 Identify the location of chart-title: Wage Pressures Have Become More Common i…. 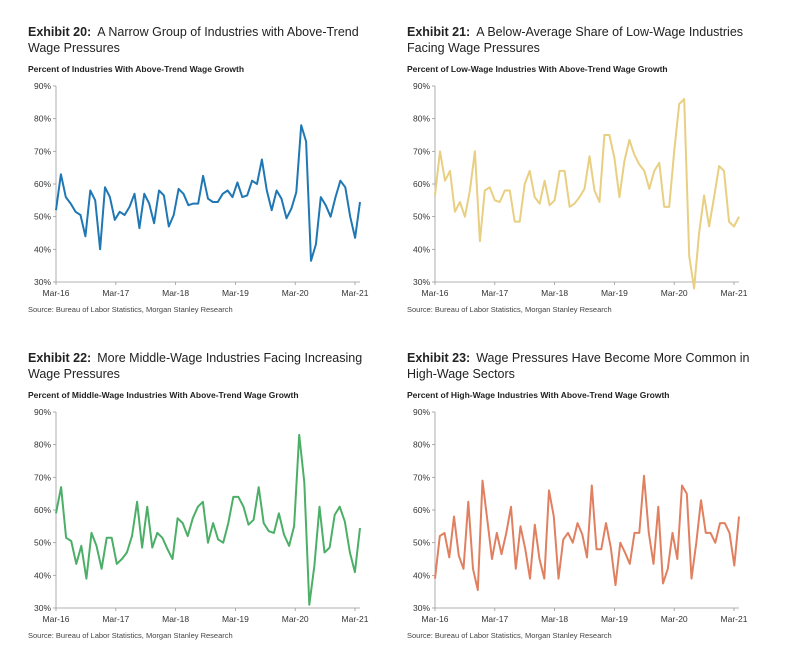
(578, 366).